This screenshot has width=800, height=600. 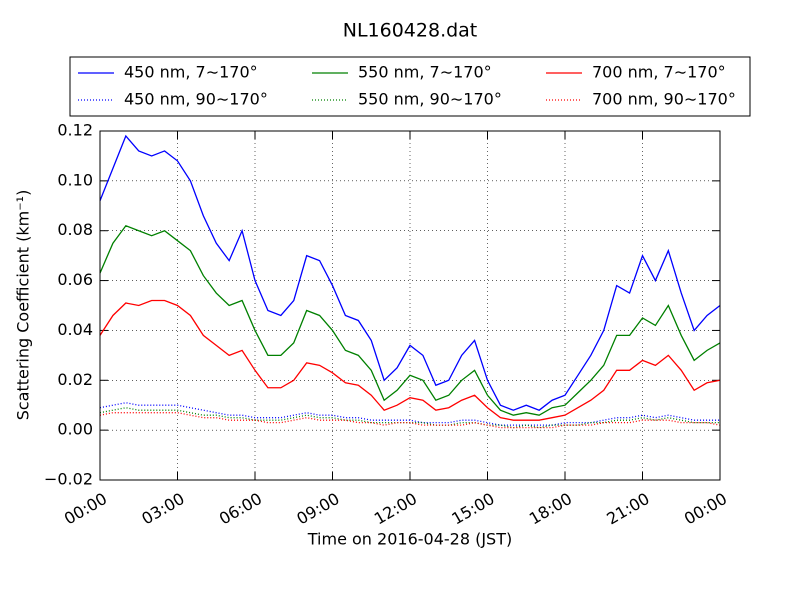 I want to click on legend-box, so click(x=410, y=86).